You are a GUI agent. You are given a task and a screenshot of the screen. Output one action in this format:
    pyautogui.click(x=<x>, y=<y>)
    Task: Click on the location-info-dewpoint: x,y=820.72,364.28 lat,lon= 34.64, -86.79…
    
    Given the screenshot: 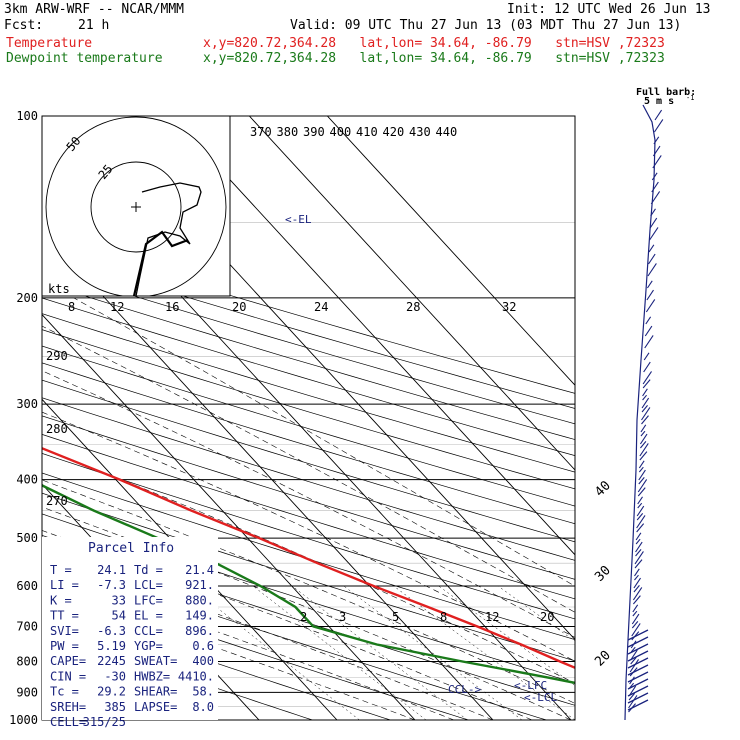 What is the action you would take?
    pyautogui.click(x=434, y=58)
    